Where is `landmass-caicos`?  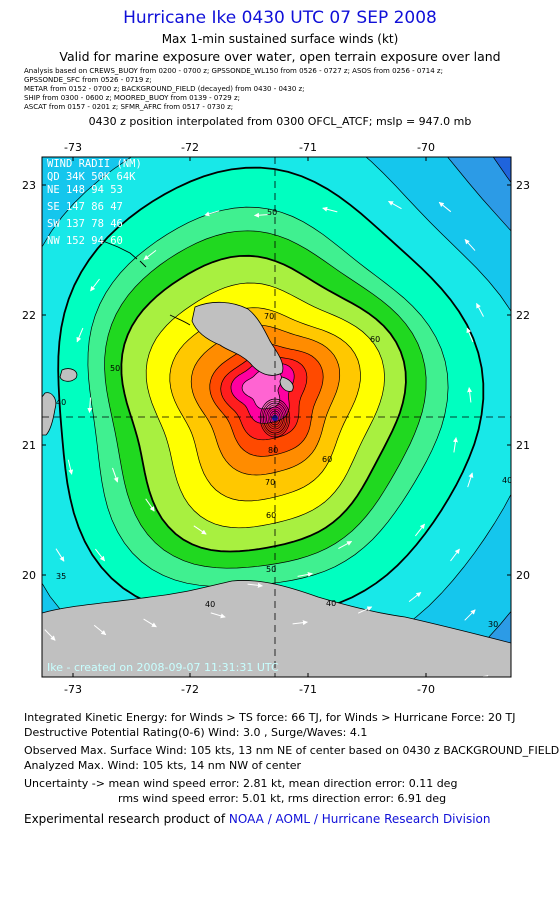
landmass-caicos is located at coordinates (237, 338).